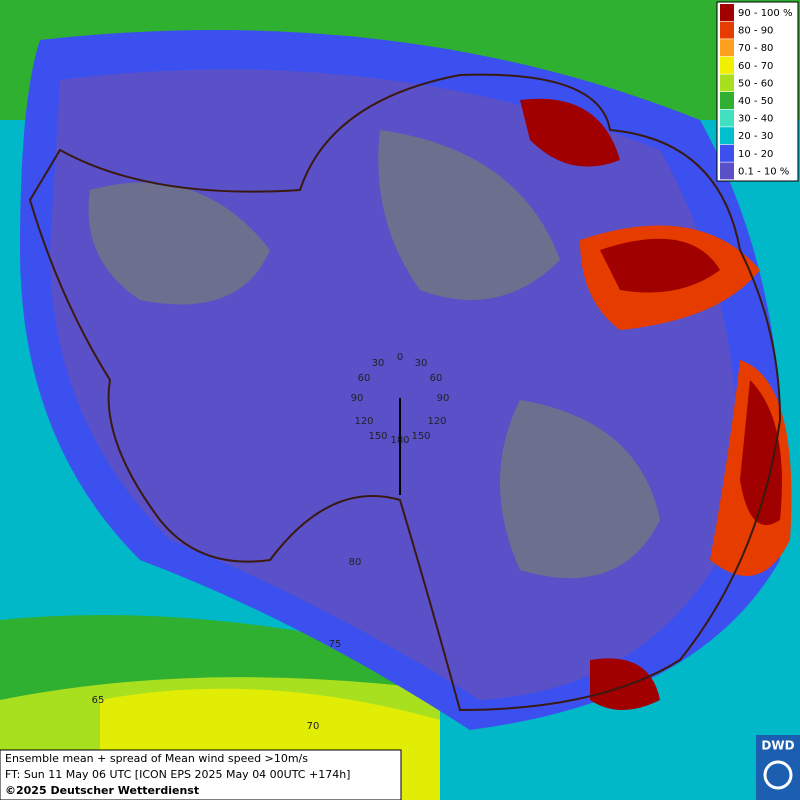 Image resolution: width=800 pixels, height=800 pixels. Describe the element at coordinates (755, 119) in the screenshot. I see `legend-label: 30 - 40` at that location.